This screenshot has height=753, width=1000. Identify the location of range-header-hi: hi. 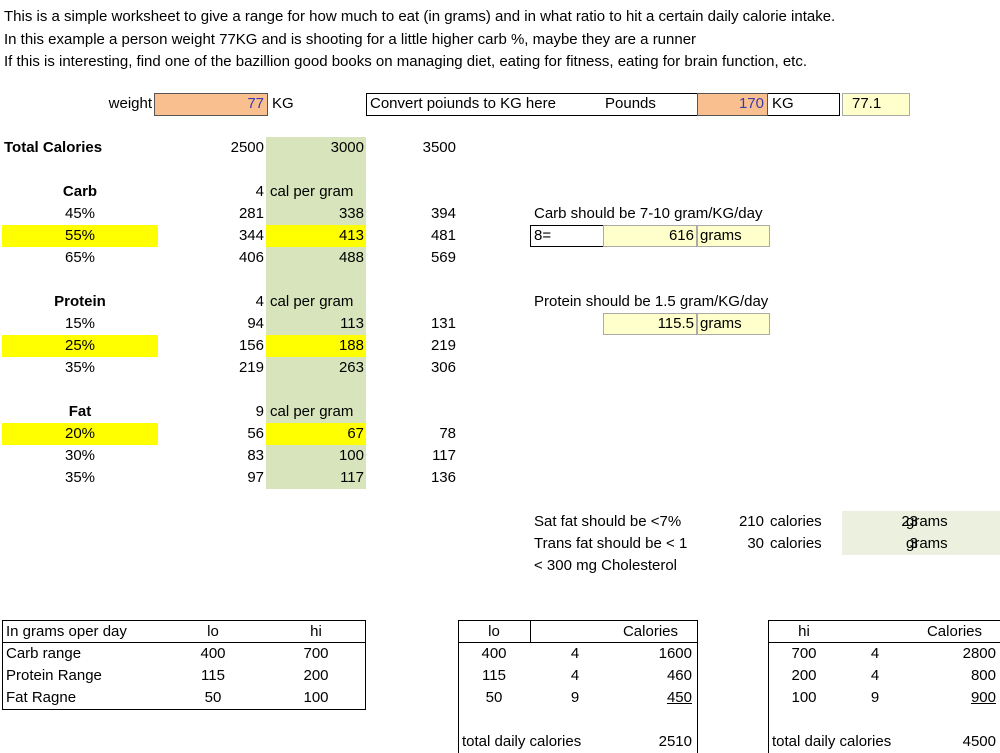
(316, 631).